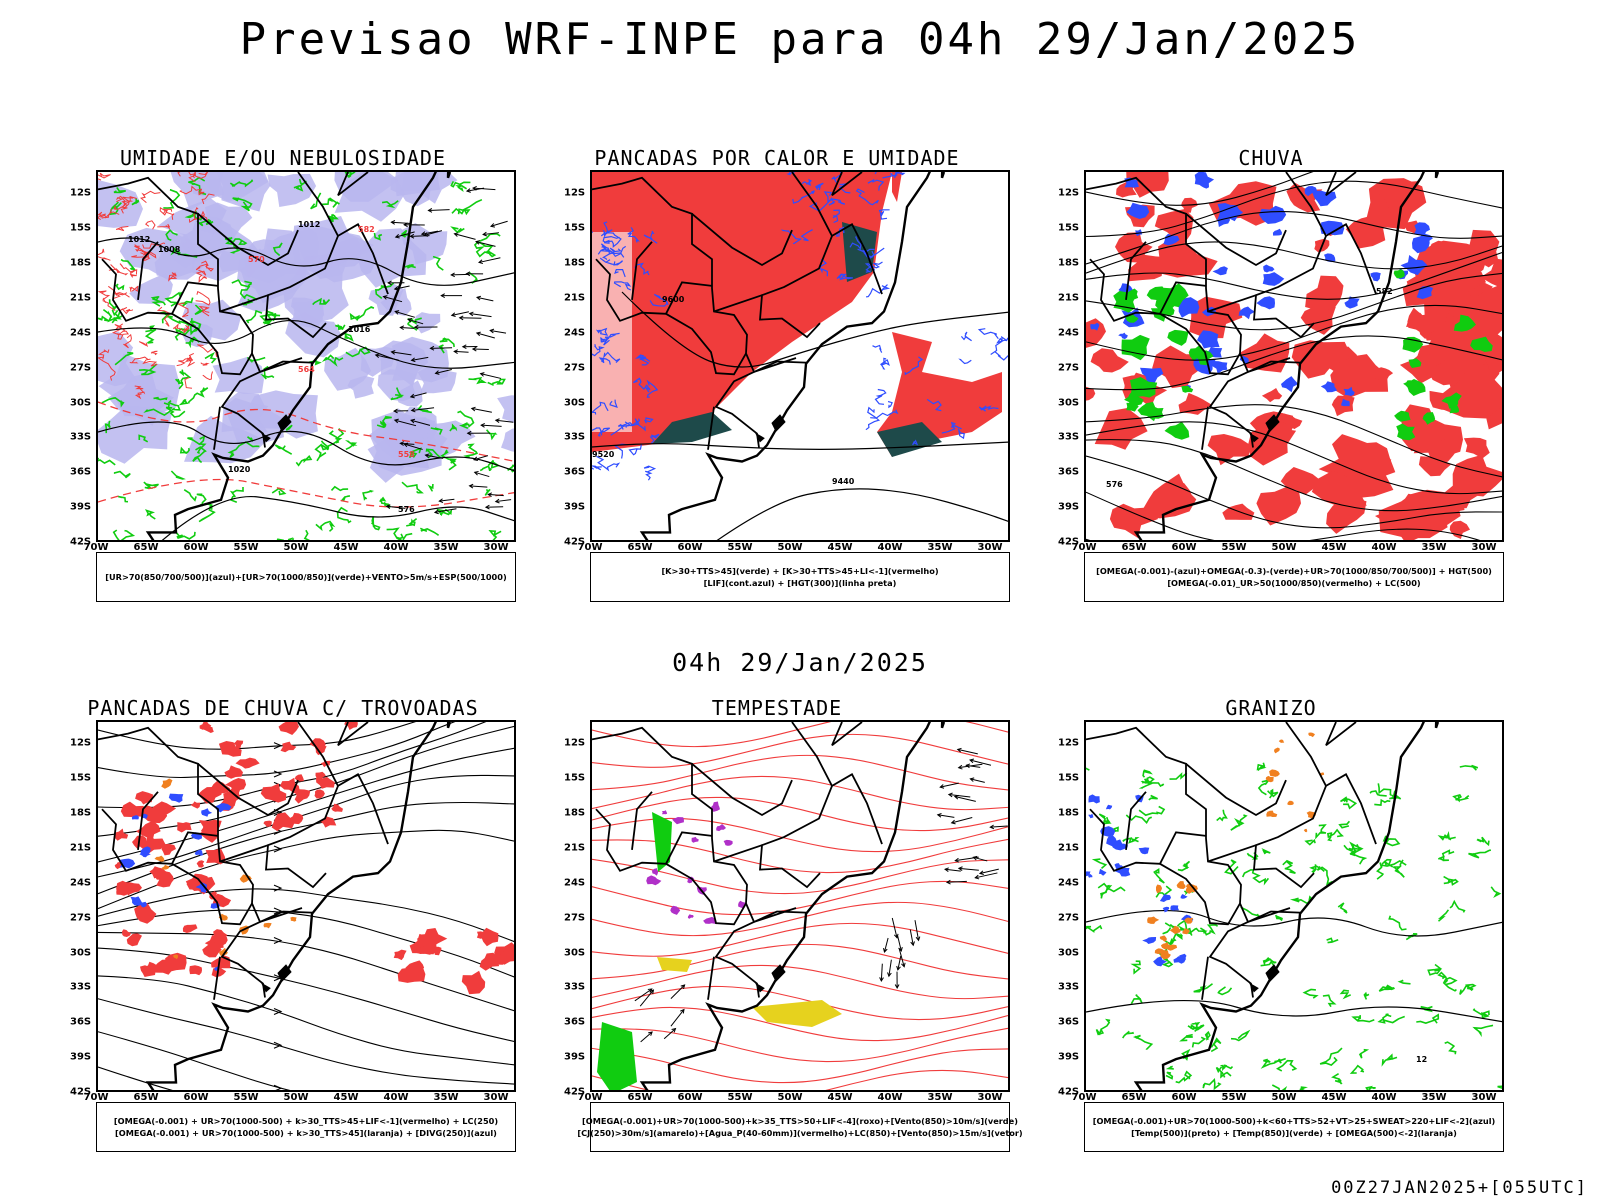 The height and width of the screenshot is (1200, 1600). I want to click on lon-tick-label: 45W, so click(346, 1097).